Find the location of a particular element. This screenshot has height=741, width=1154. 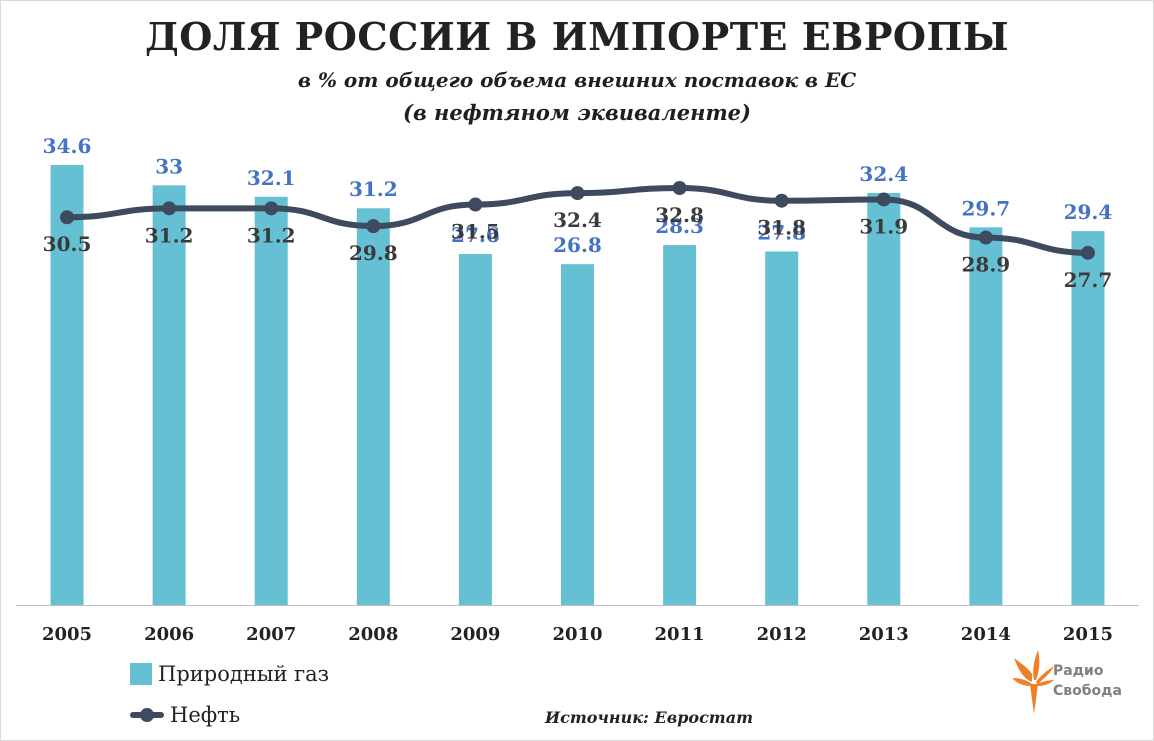

bar-label-gas-2014: 29.7 is located at coordinates (986, 208).